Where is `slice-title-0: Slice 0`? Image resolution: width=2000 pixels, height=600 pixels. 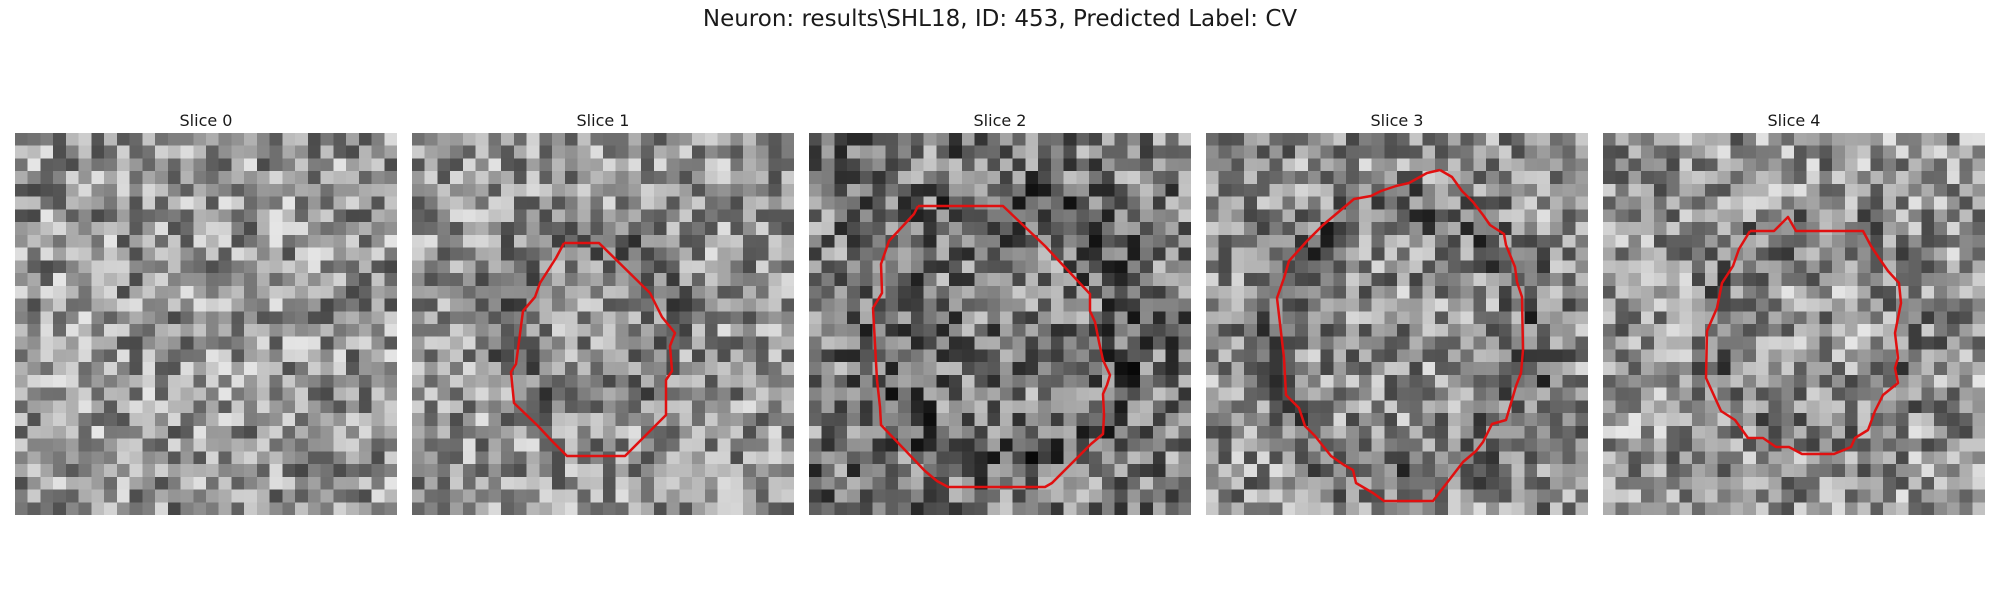
slice-title-0: Slice 0 is located at coordinates (206, 120).